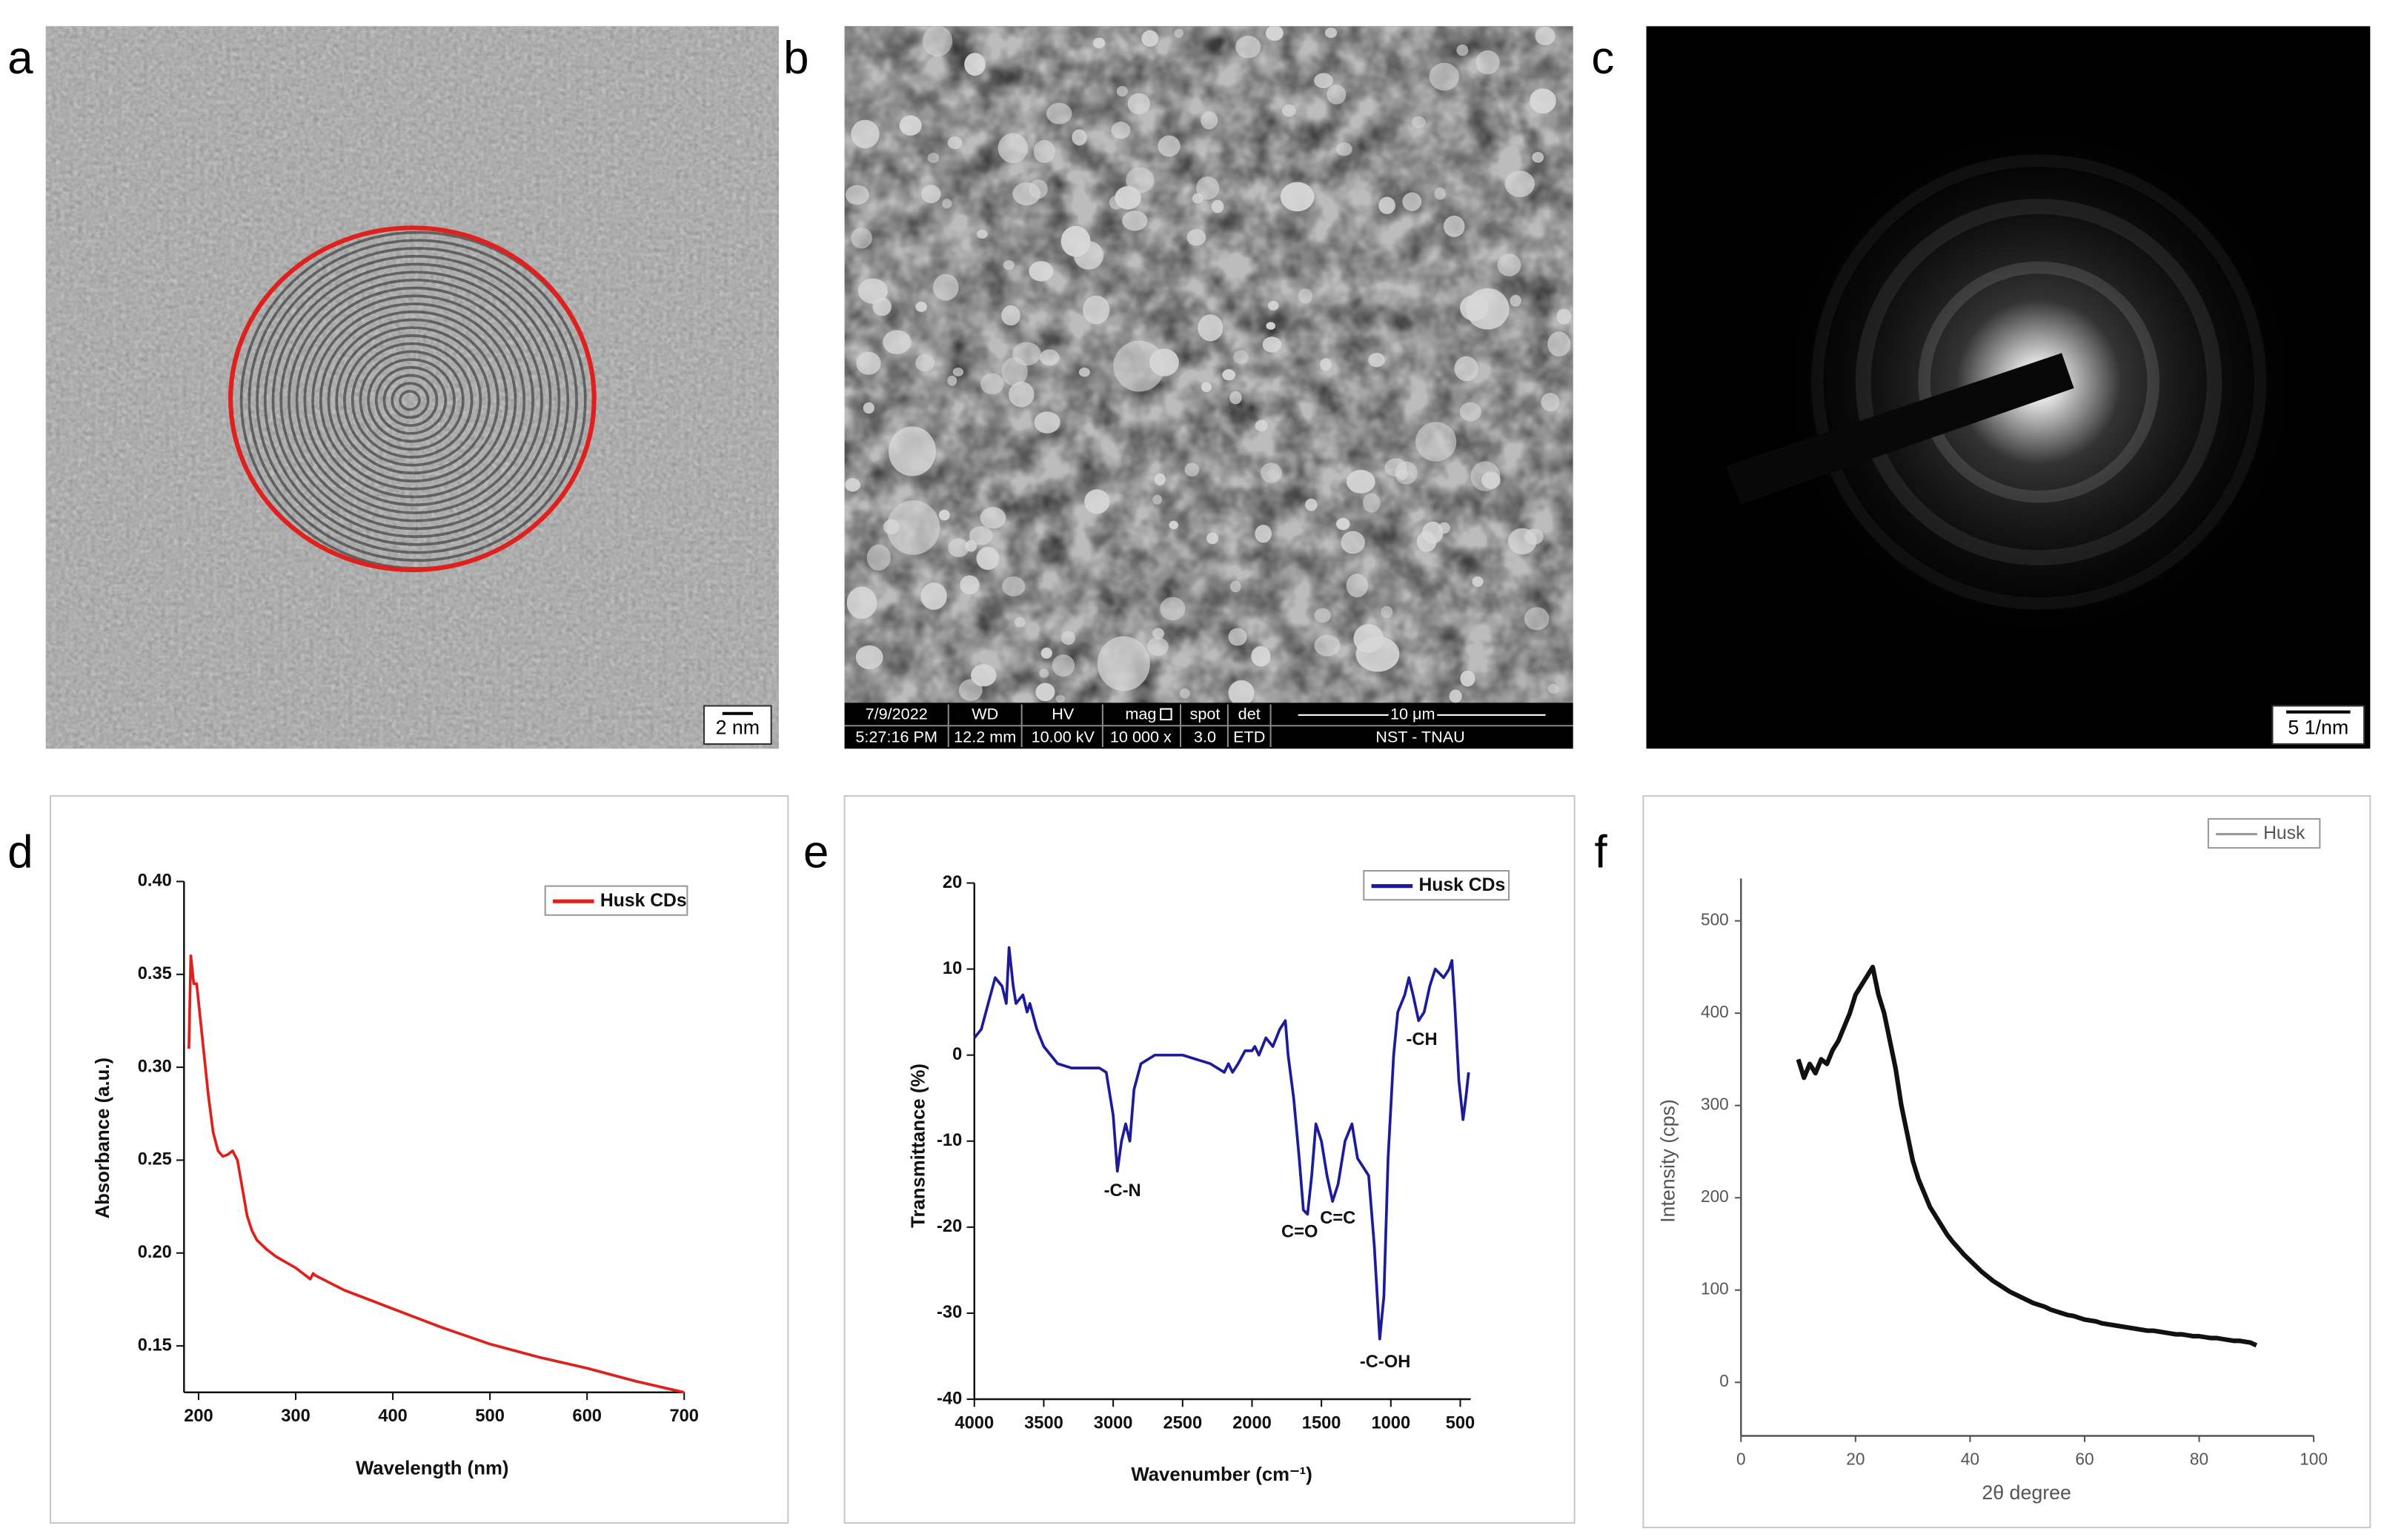 This screenshot has width=2387, height=1540. What do you see at coordinates (985, 736) in the screenshot?
I see `sem-value: 12.2 mm` at bounding box center [985, 736].